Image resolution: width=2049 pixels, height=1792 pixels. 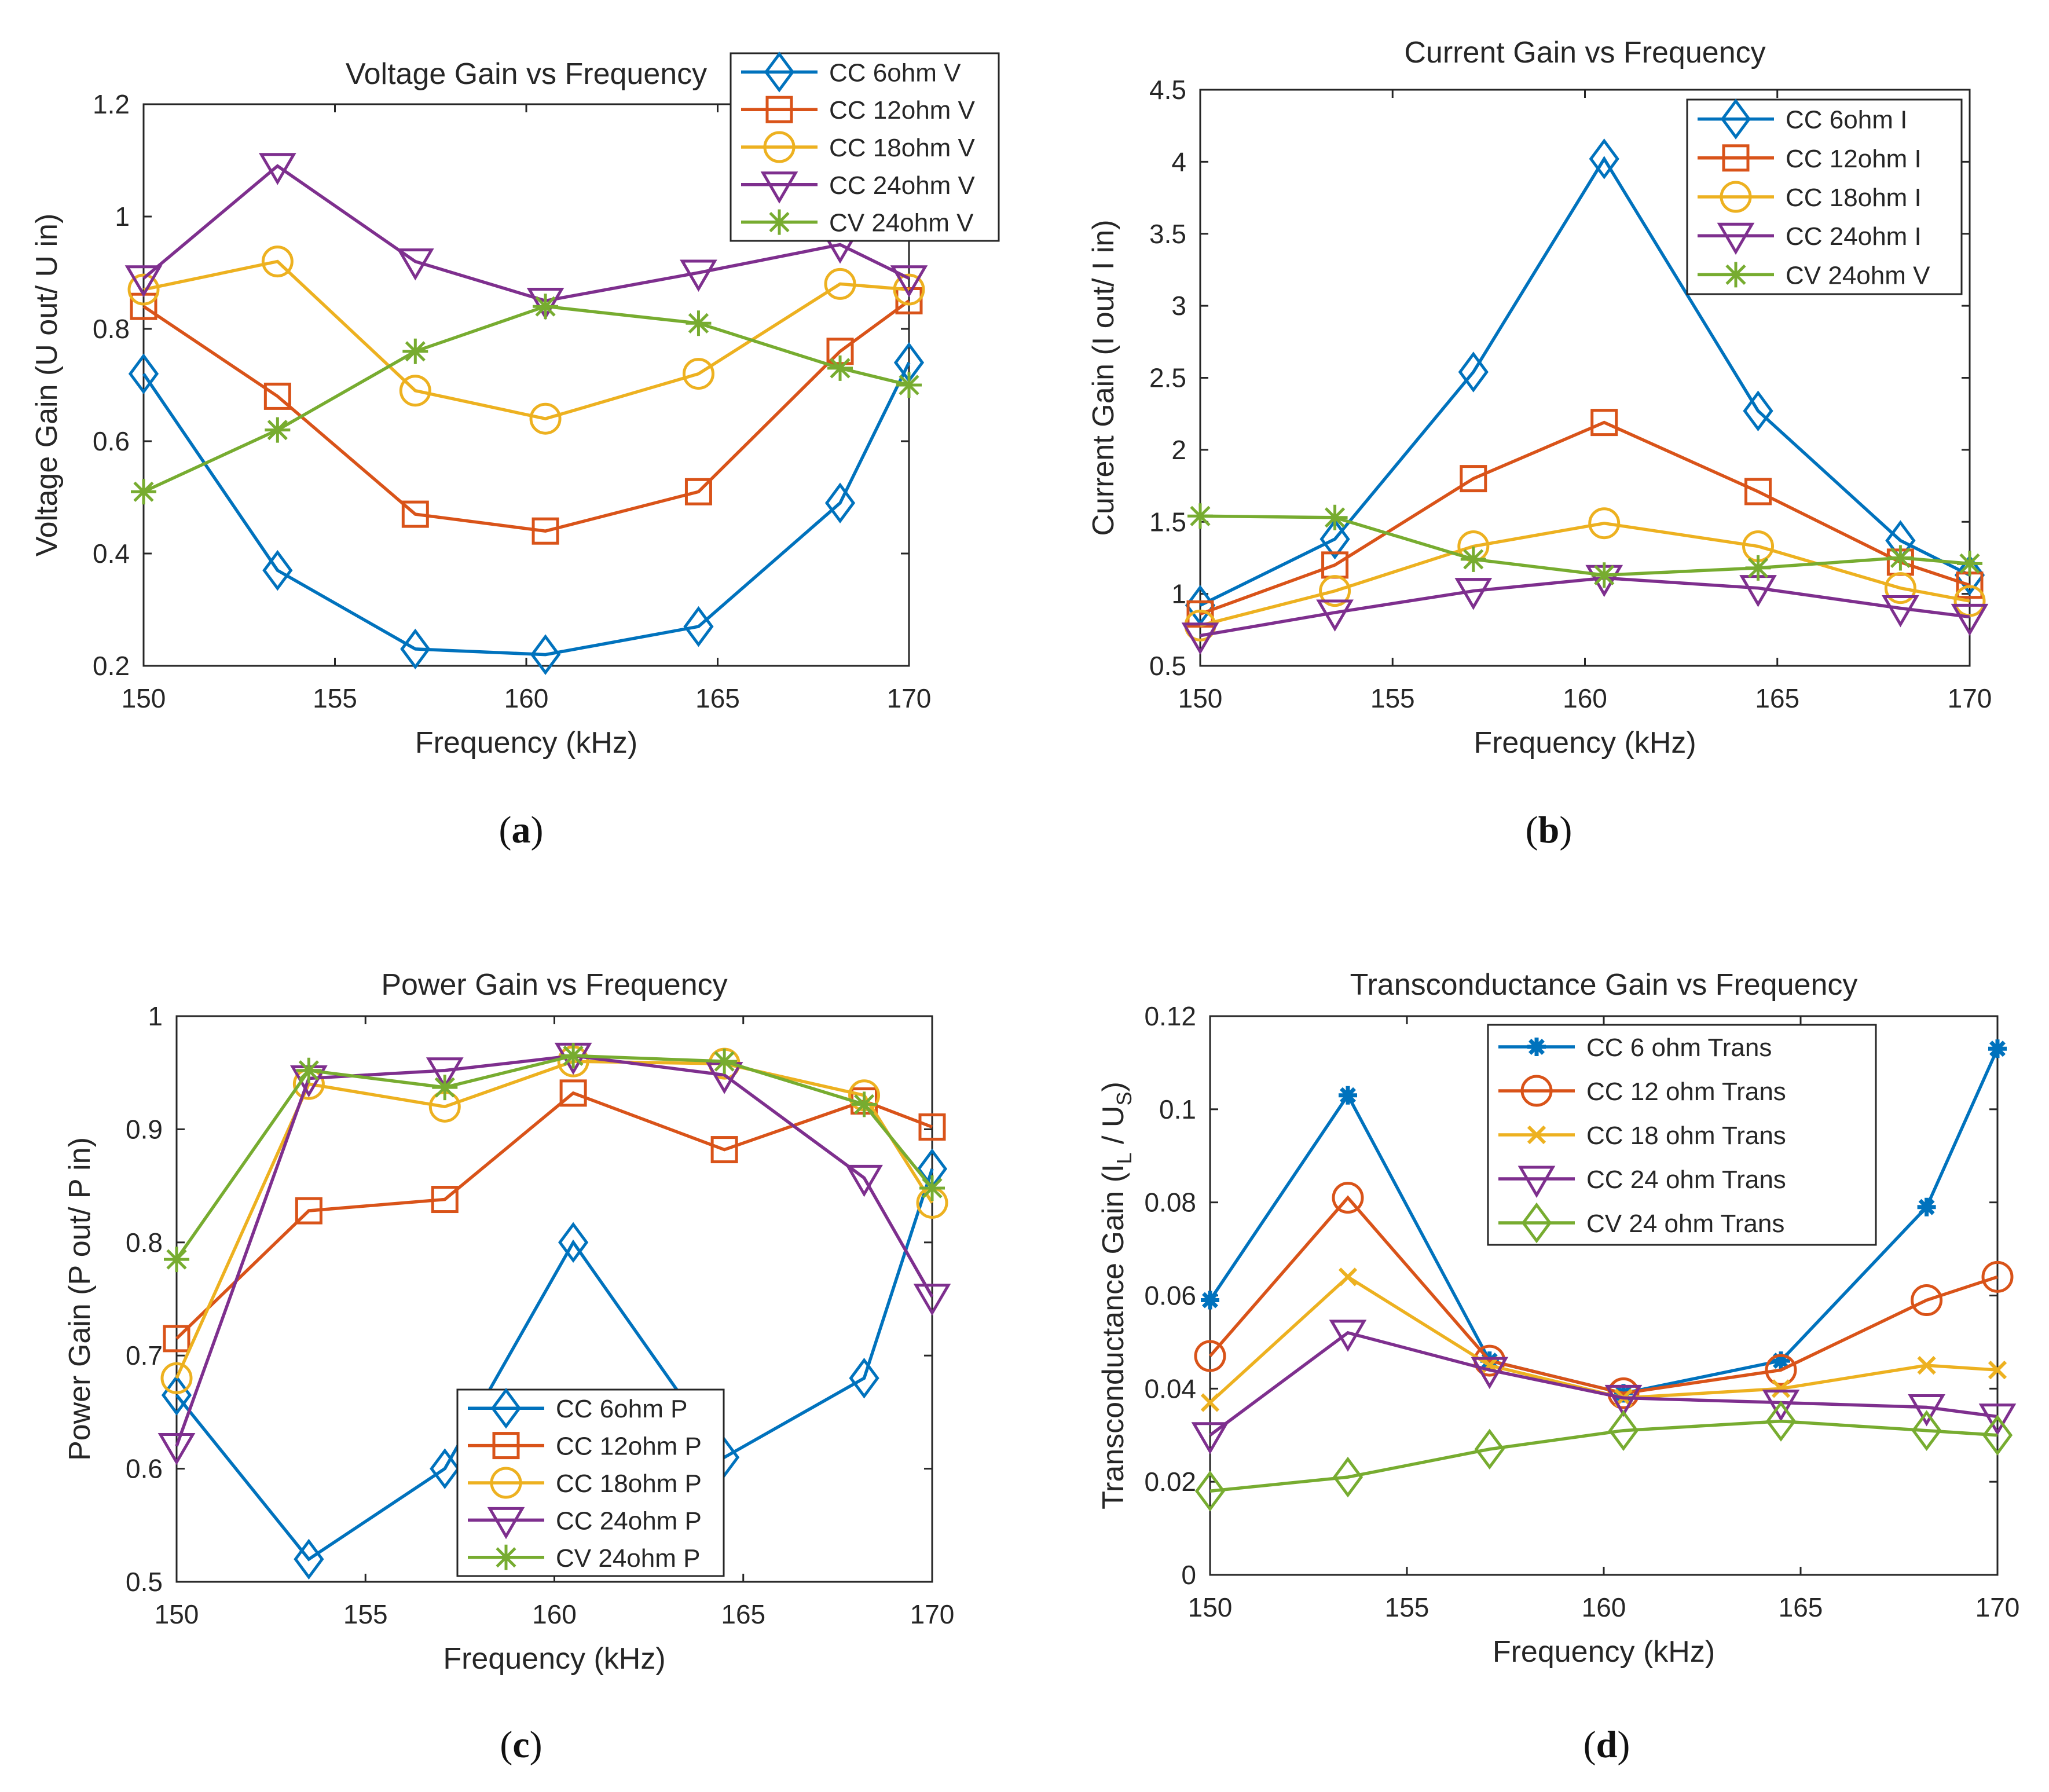 I want to click on legend-entry: CC 18ohm I, so click(x=1854, y=198).